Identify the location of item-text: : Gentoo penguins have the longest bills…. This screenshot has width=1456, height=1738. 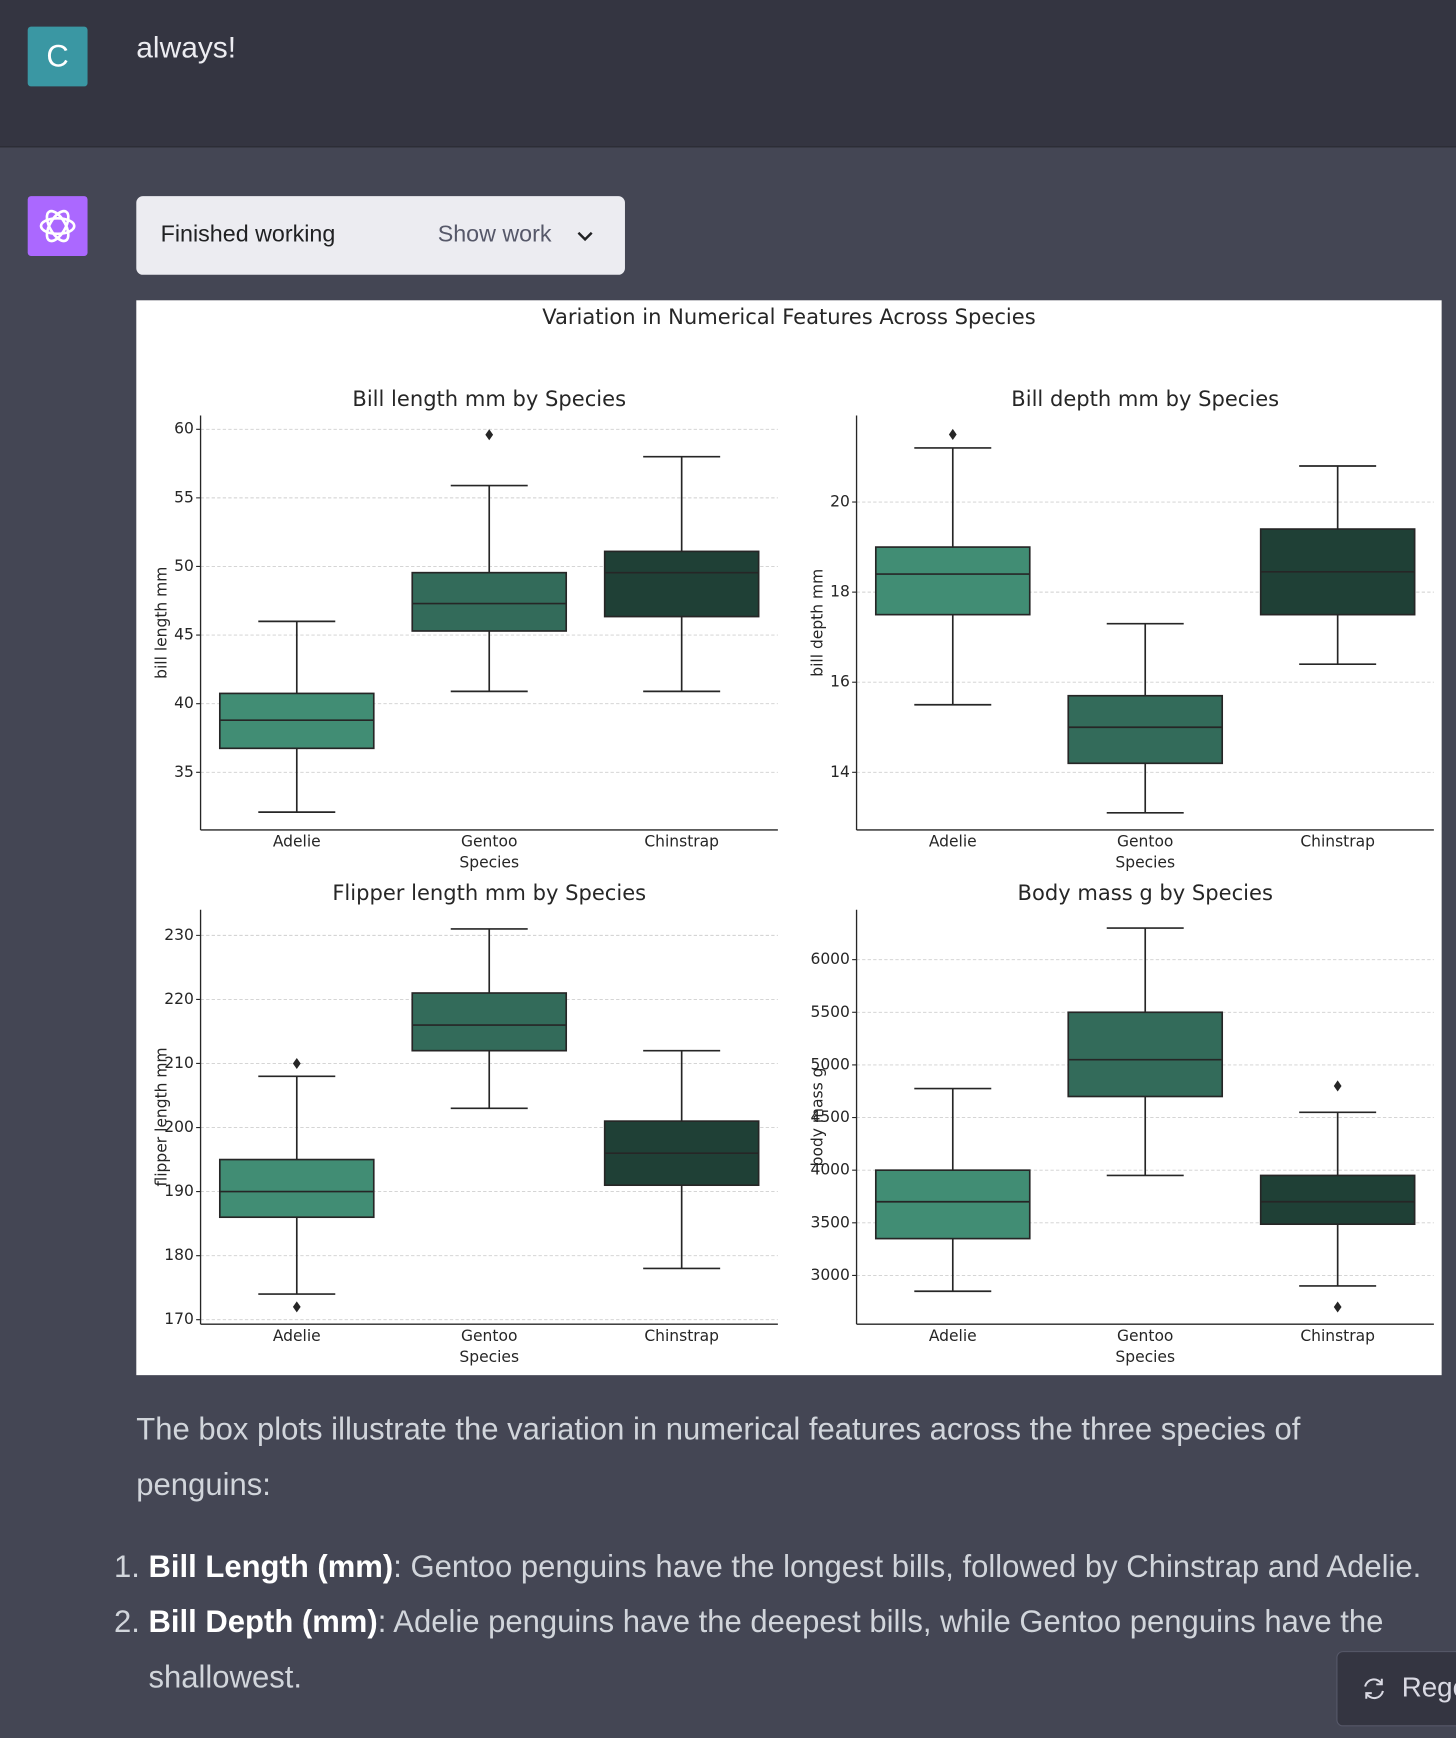
(907, 1566).